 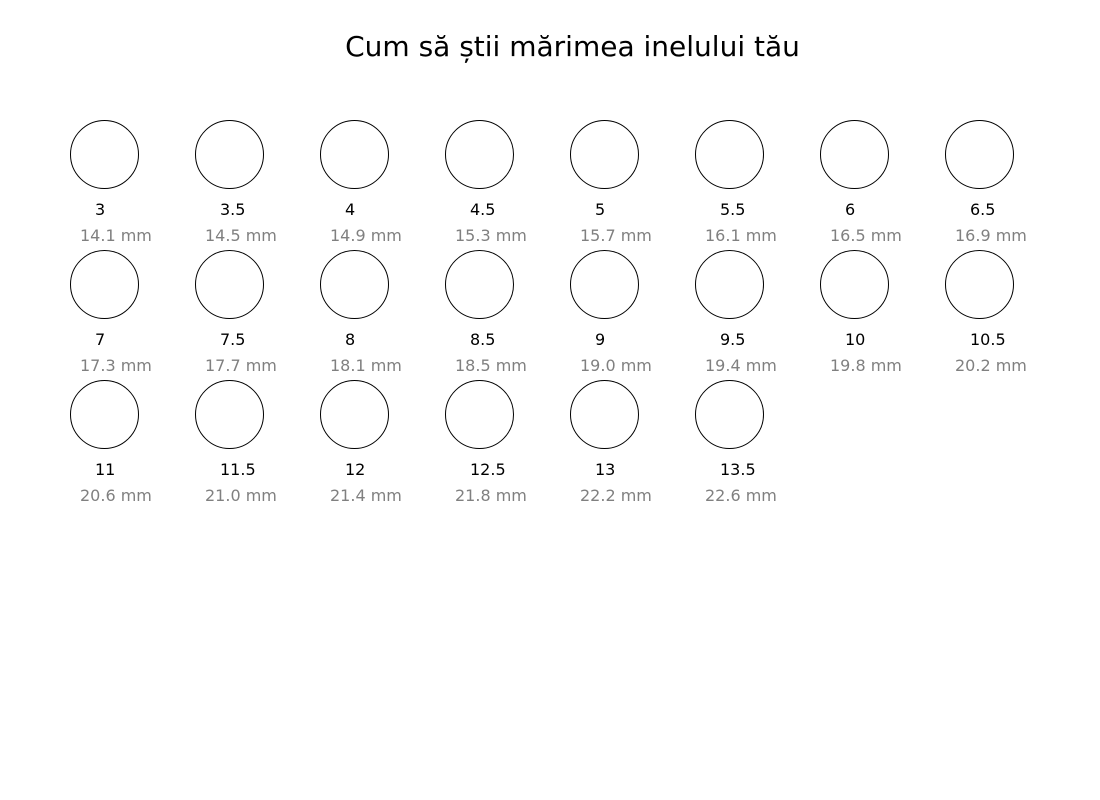 I want to click on ring-diameter-label: 22.2 mm, so click(x=616, y=495).